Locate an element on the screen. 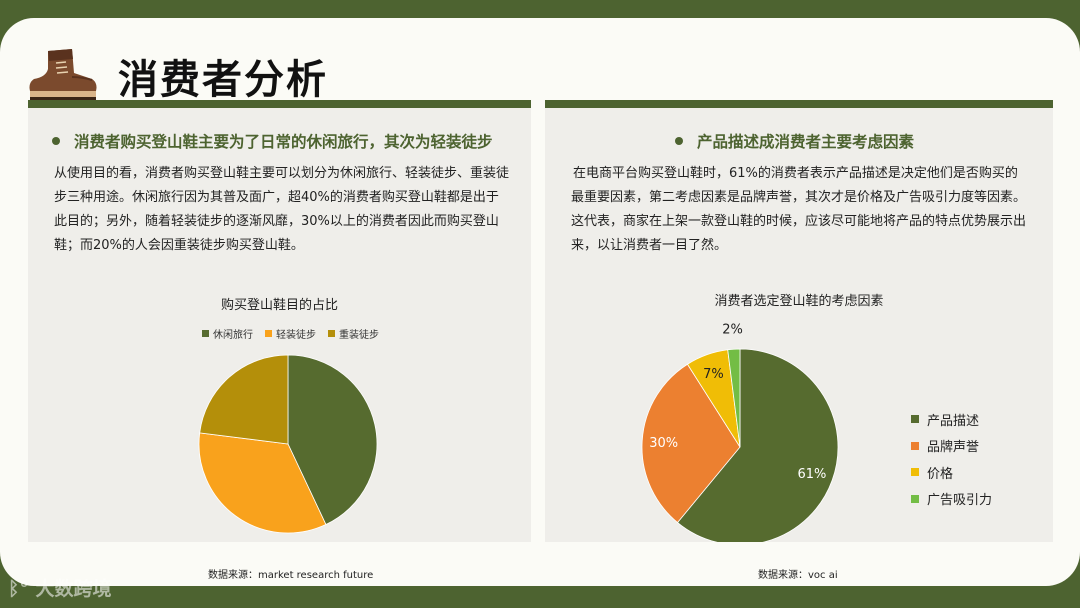  left-heading: 消费者购买登山鞋主要为了日常的休闲旅行，其次为轻装徒步 is located at coordinates (287, 141).